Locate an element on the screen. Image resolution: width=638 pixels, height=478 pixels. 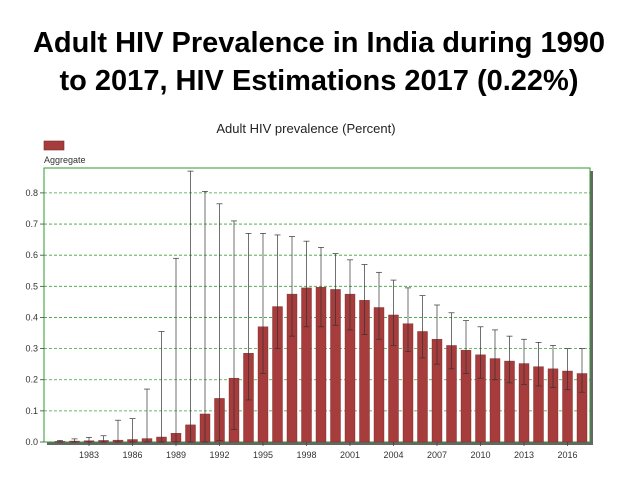
x-tick-label: 2007 is located at coordinates (437, 455).